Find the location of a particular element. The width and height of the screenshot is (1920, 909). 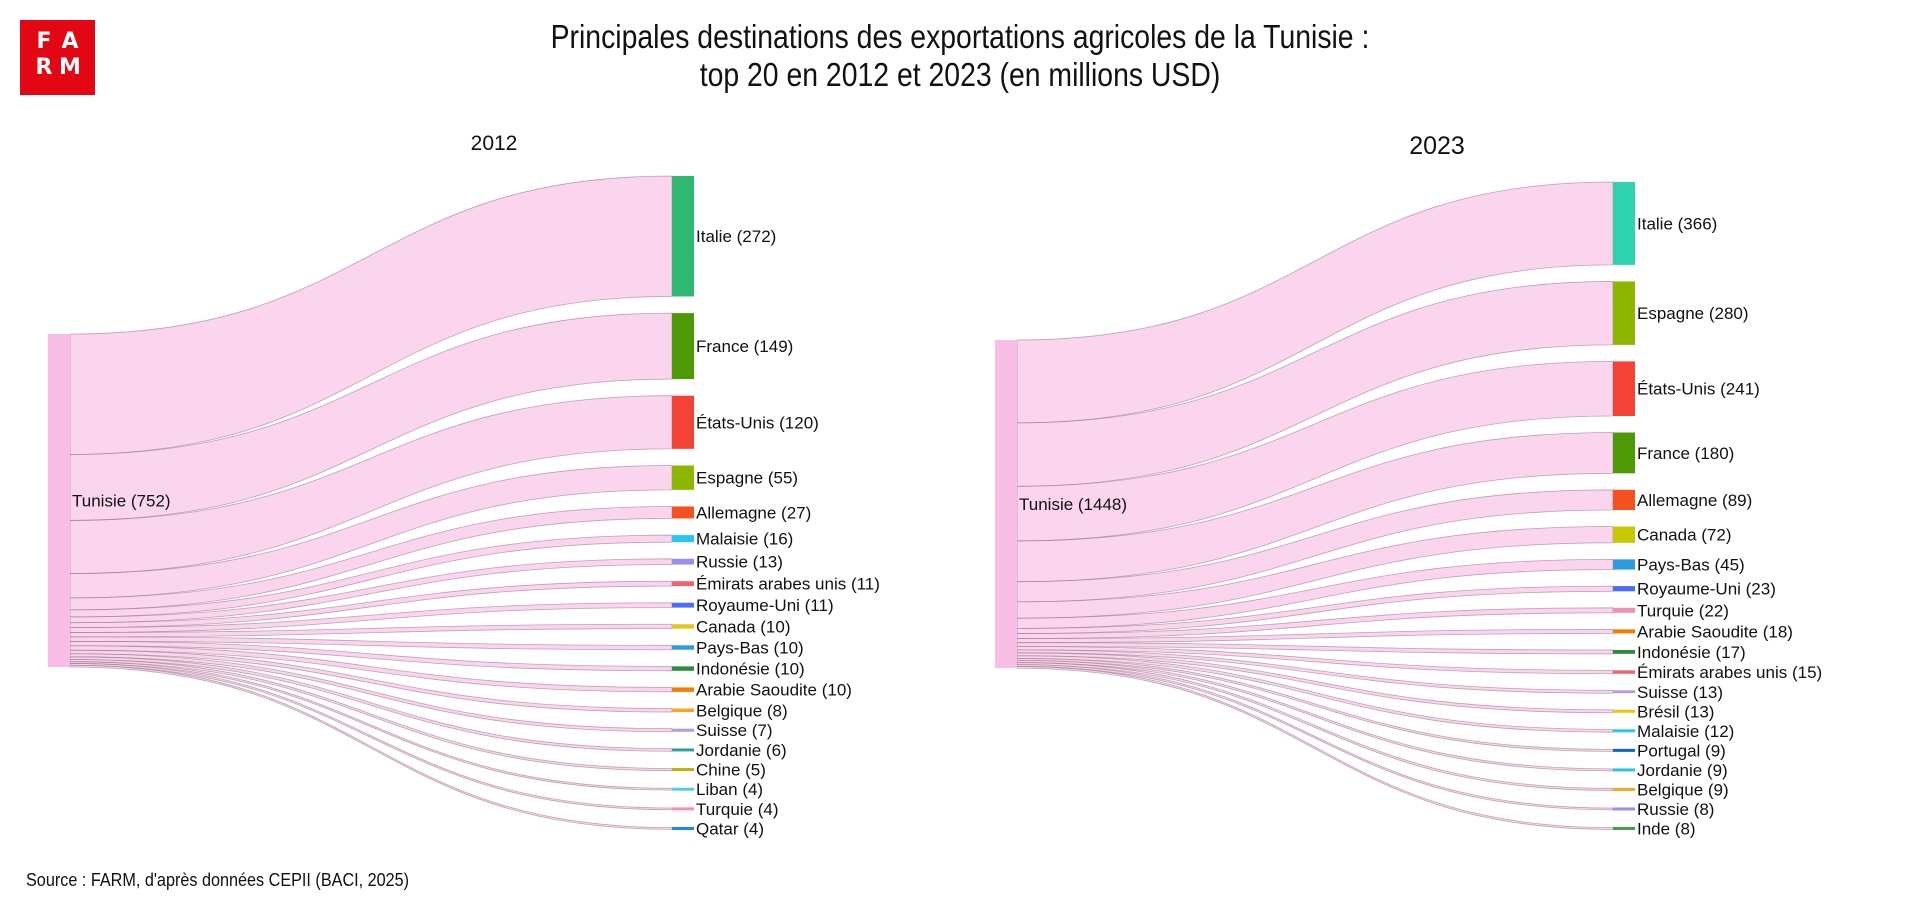

target-label-etats-unis: États-Unis (120) is located at coordinates (757, 422).